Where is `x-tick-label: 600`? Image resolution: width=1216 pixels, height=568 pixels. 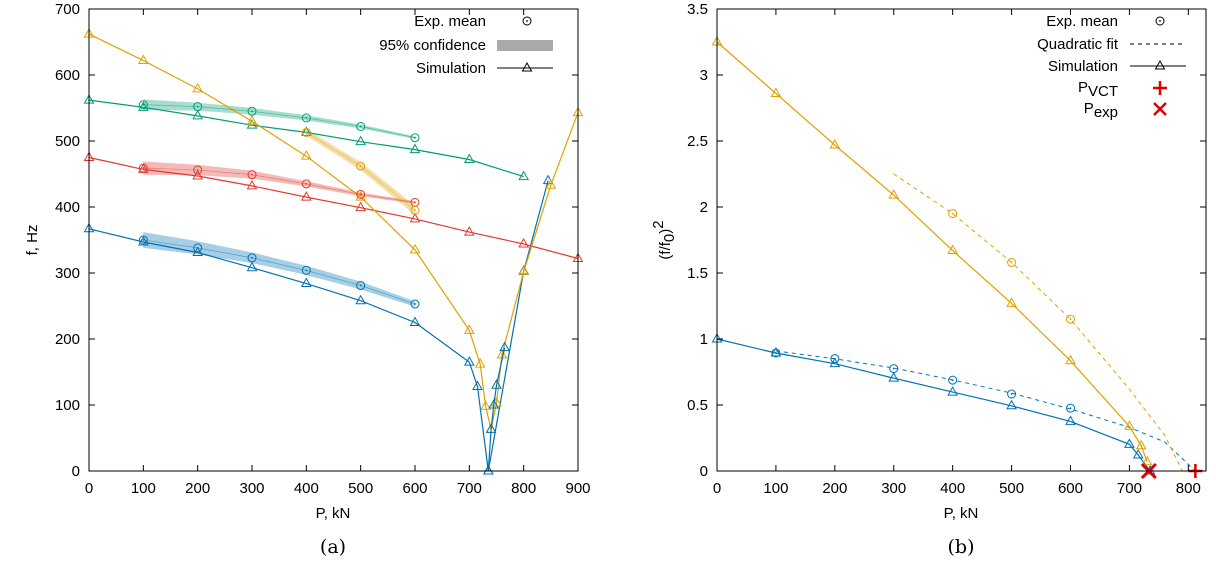
x-tick-label: 600 is located at coordinates (1070, 488).